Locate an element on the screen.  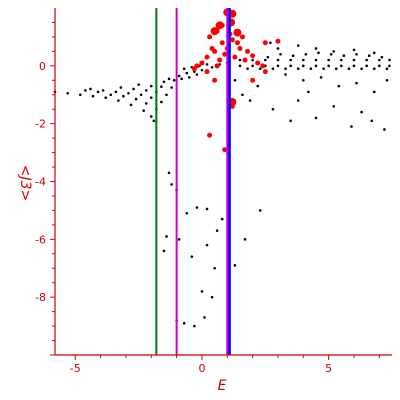
x-axis-label: E is located at coordinates (222, 386).